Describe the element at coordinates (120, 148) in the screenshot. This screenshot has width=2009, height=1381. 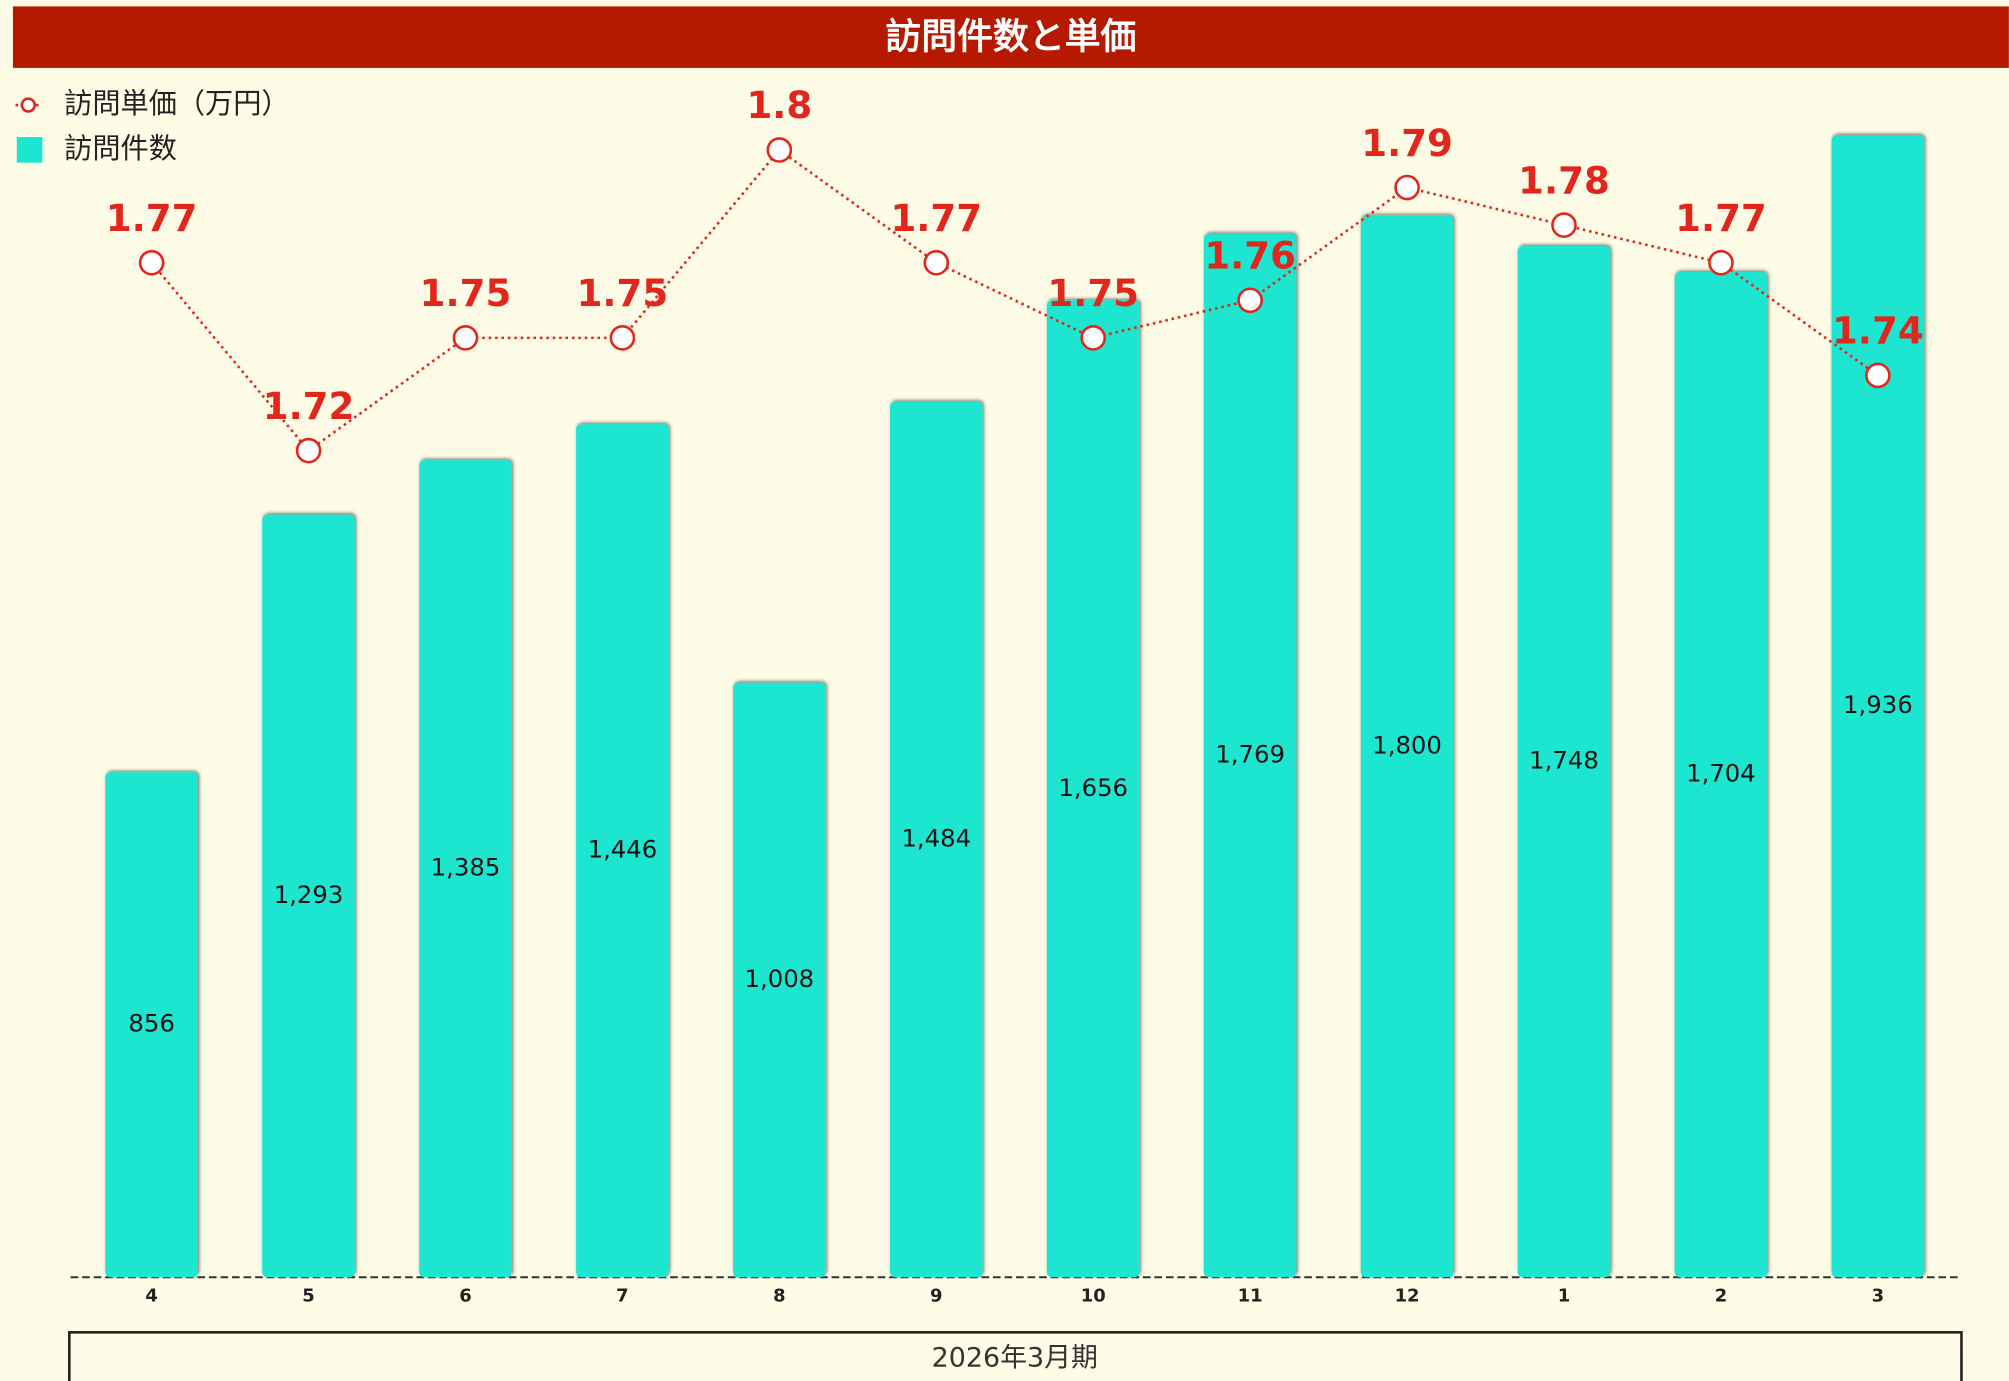
I see `legend-label: 訪問件数` at that location.